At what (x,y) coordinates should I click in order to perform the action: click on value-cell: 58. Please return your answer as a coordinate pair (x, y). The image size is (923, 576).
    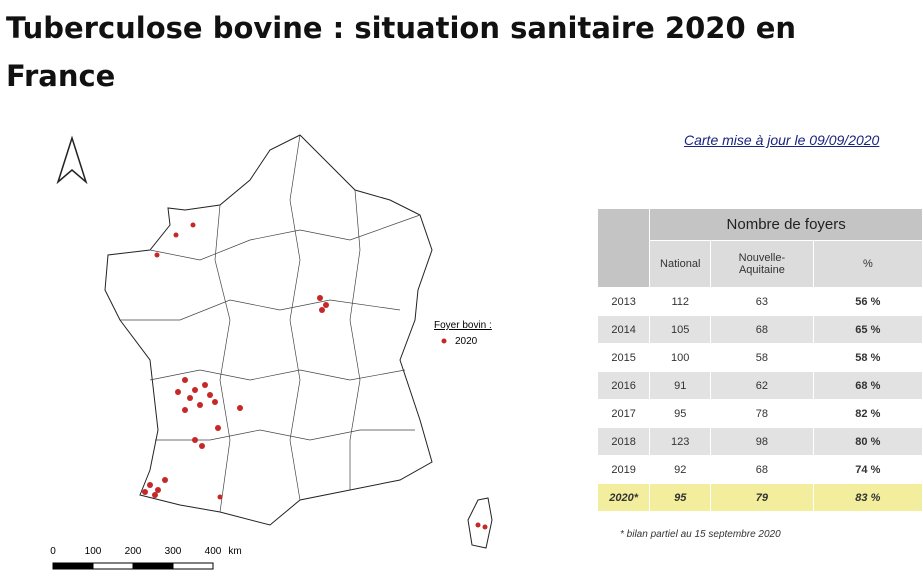
    Looking at the image, I should click on (762, 357).